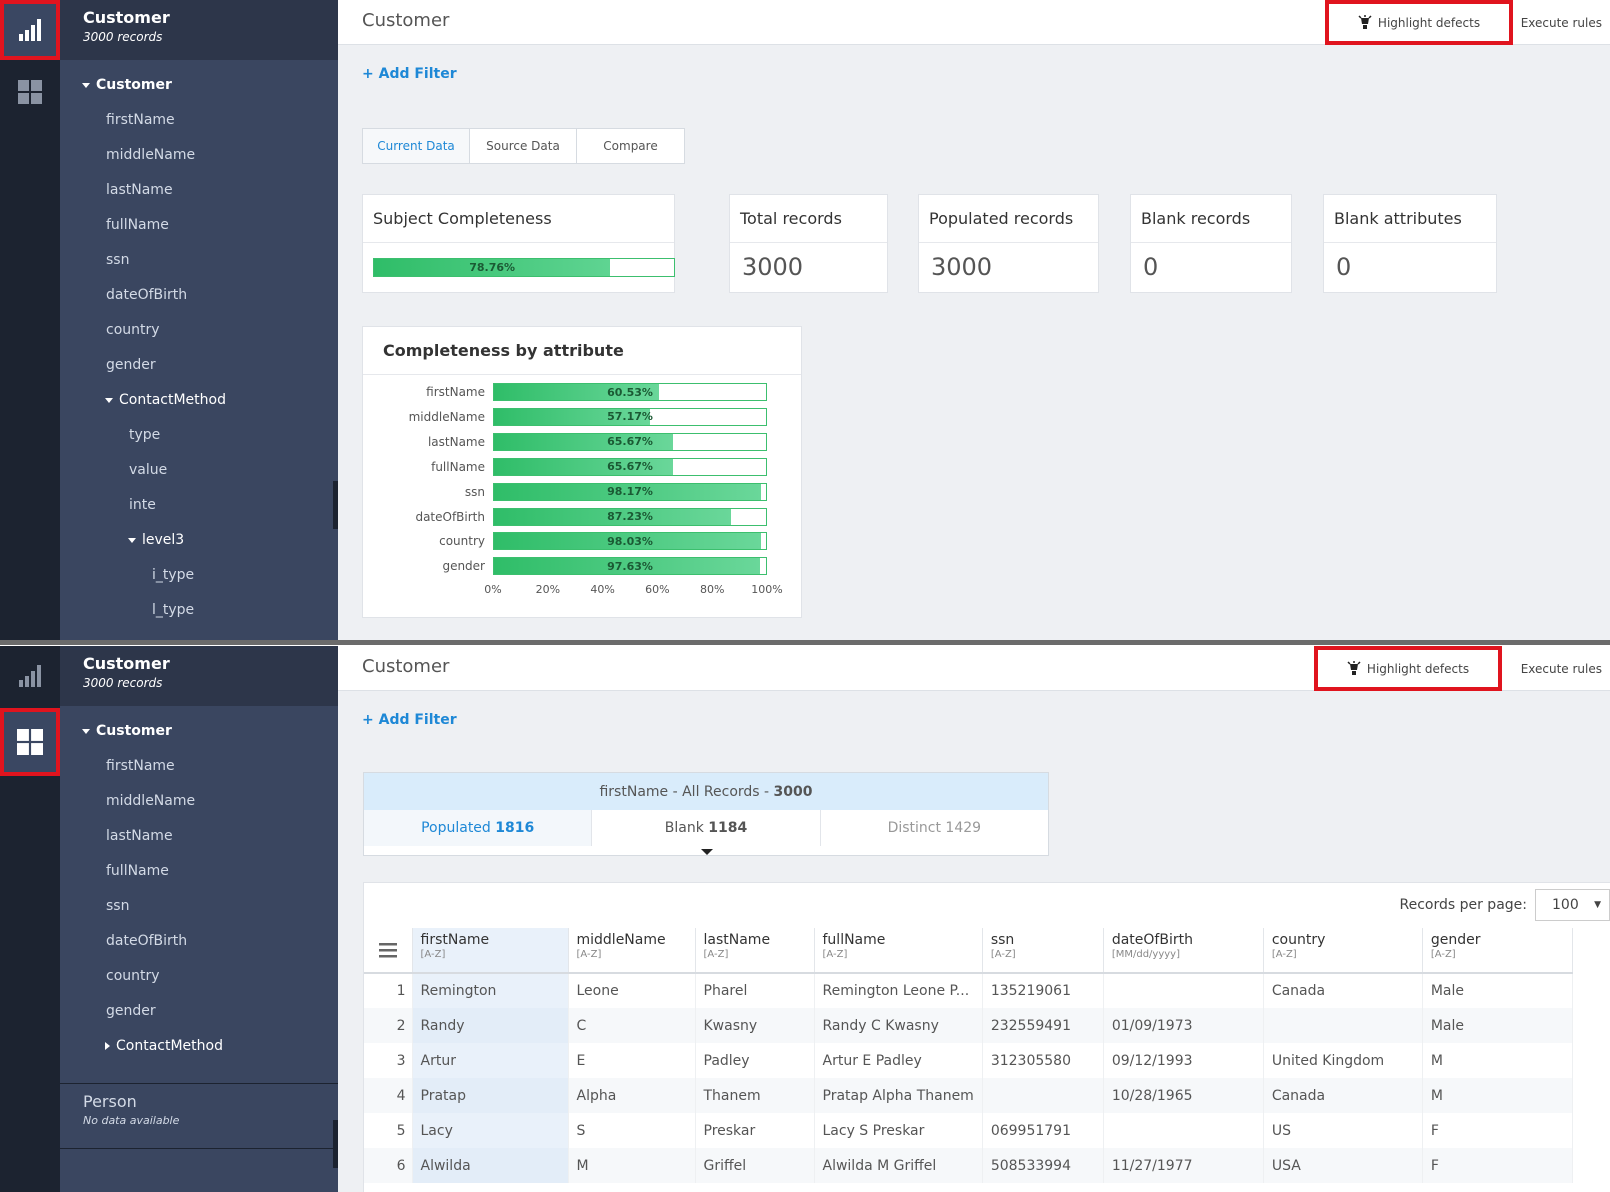  What do you see at coordinates (173, 575) in the screenshot?
I see `tree-node-i-type: i_type` at bounding box center [173, 575].